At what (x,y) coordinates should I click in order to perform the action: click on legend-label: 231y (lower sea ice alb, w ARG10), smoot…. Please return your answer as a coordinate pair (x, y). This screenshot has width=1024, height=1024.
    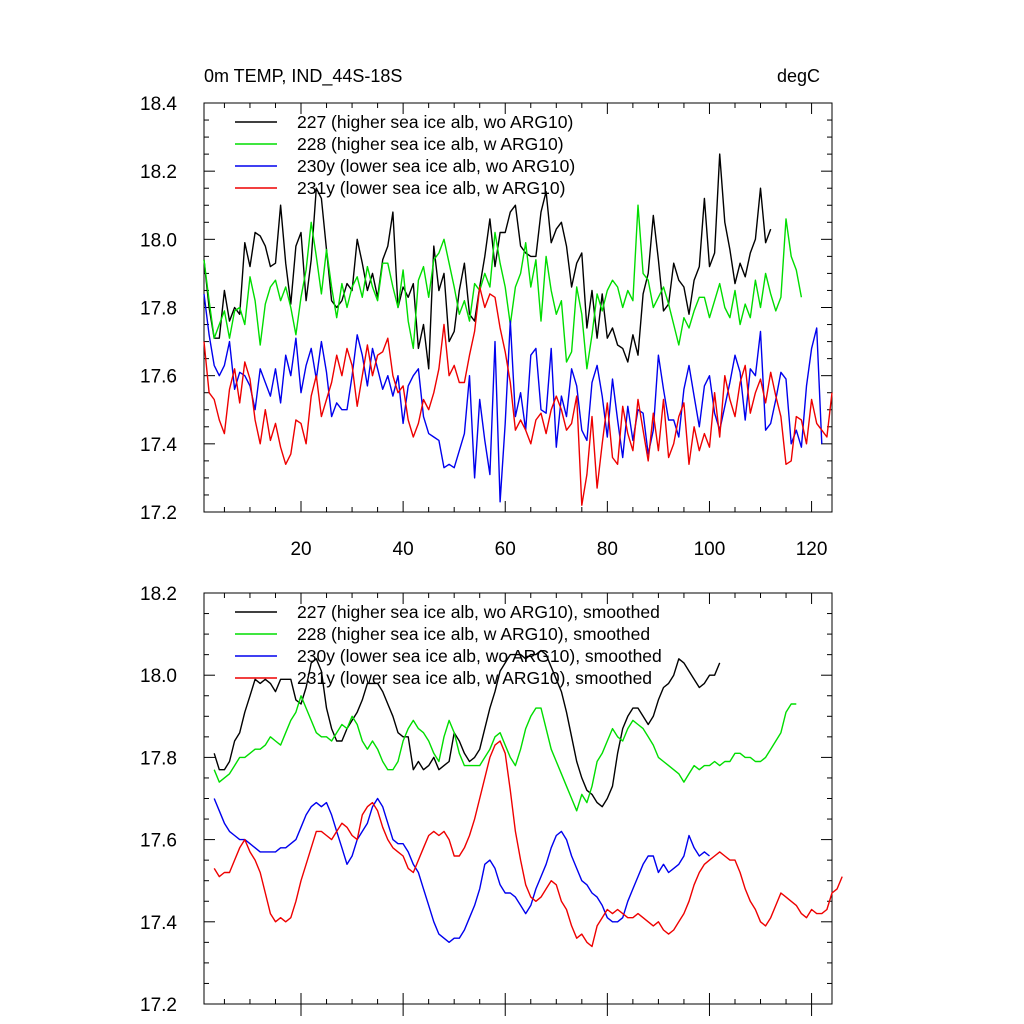
    Looking at the image, I should click on (474, 678).